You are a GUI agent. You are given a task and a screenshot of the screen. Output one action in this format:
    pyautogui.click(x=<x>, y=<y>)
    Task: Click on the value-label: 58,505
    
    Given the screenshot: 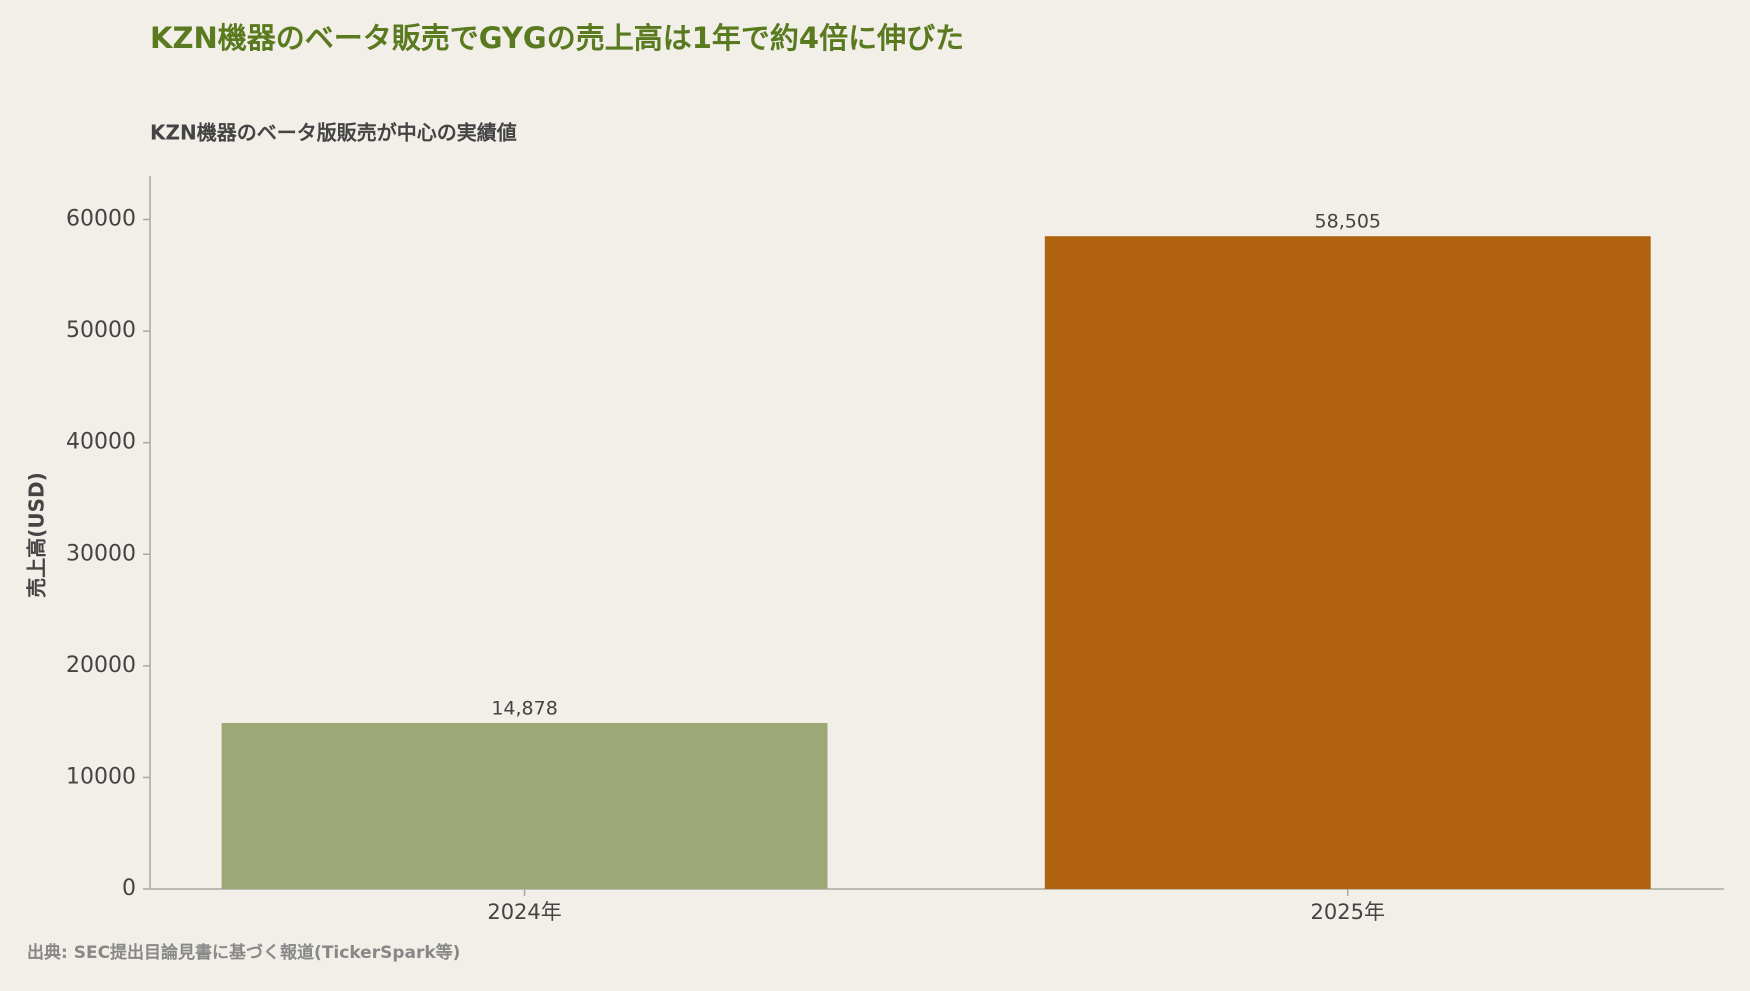 What is the action you would take?
    pyautogui.click(x=1348, y=222)
    